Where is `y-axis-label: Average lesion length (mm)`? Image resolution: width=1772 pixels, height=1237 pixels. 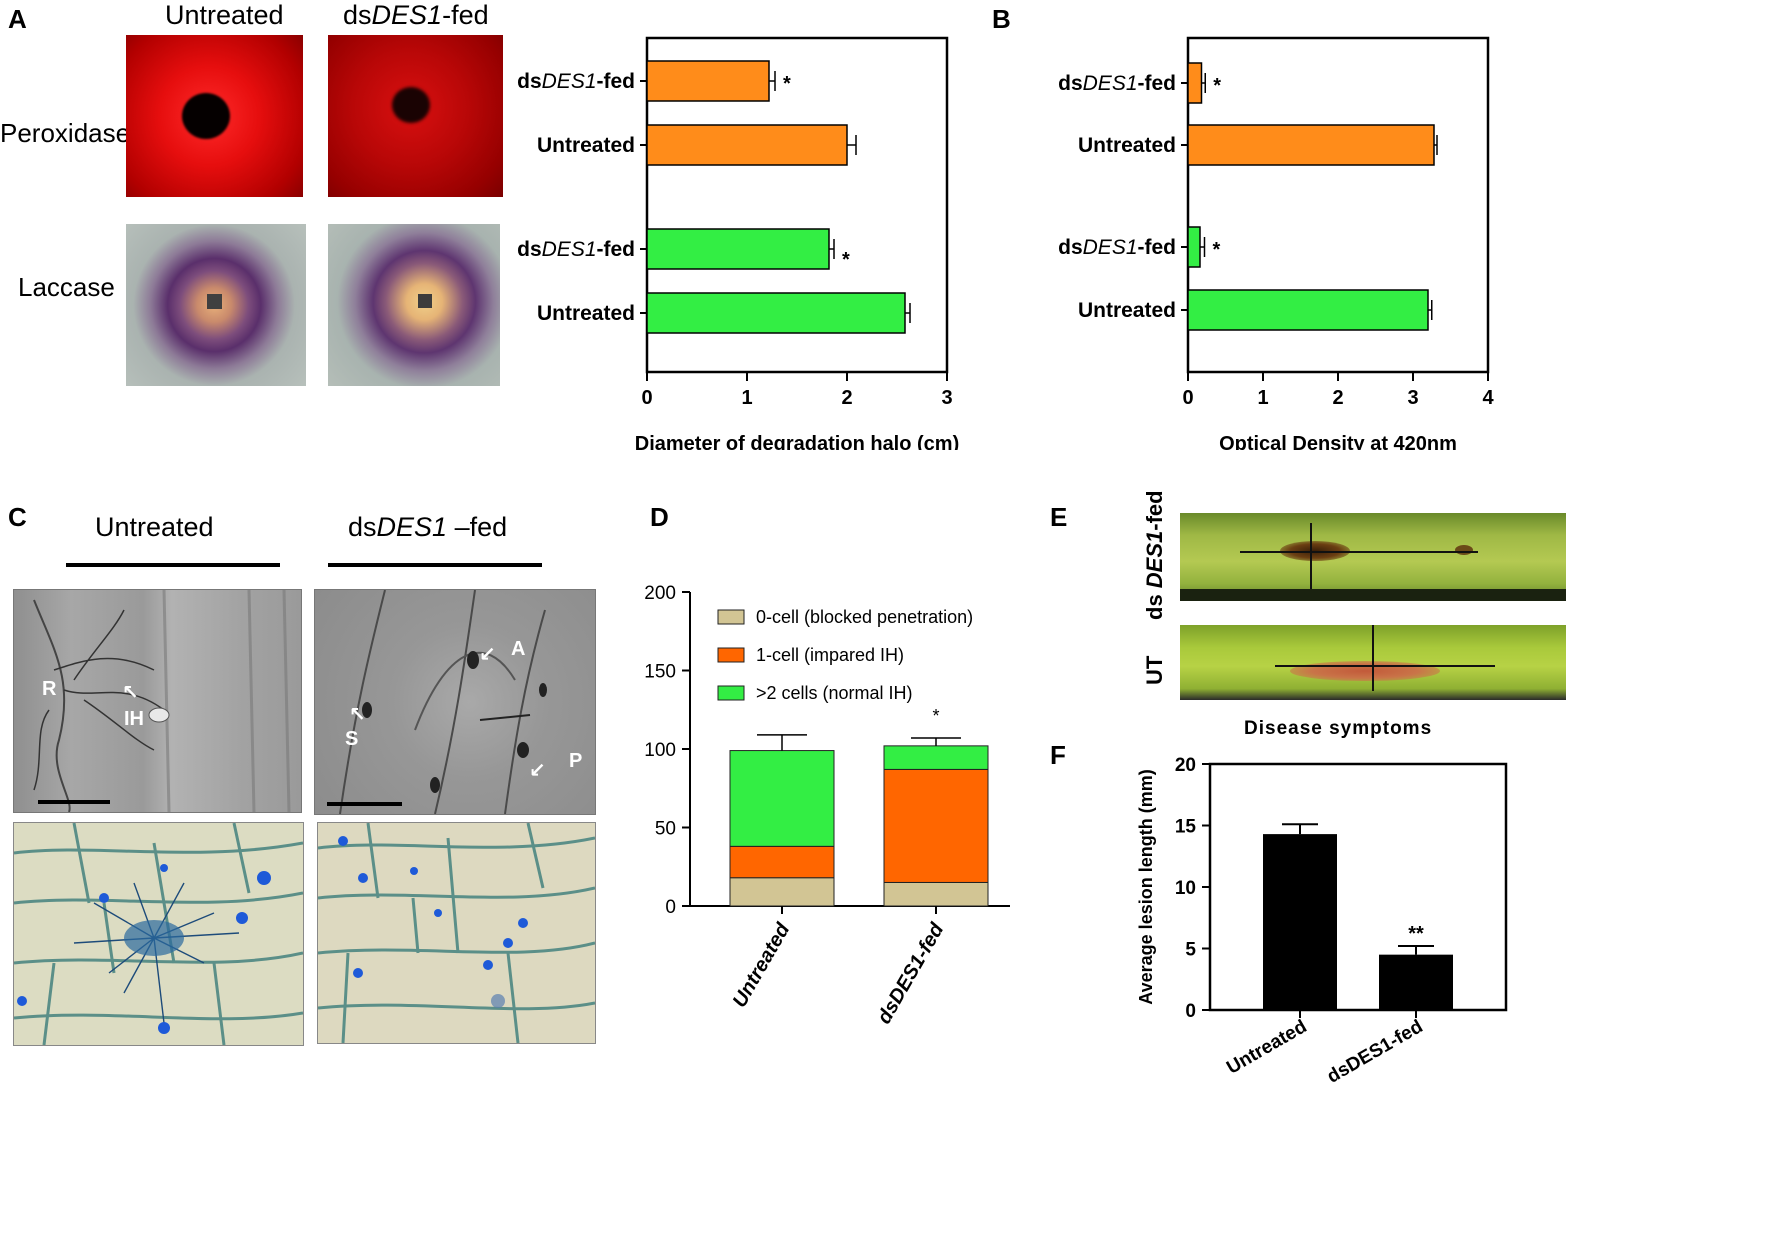
y-axis-label: Average lesion length (mm) is located at coordinates (1146, 886).